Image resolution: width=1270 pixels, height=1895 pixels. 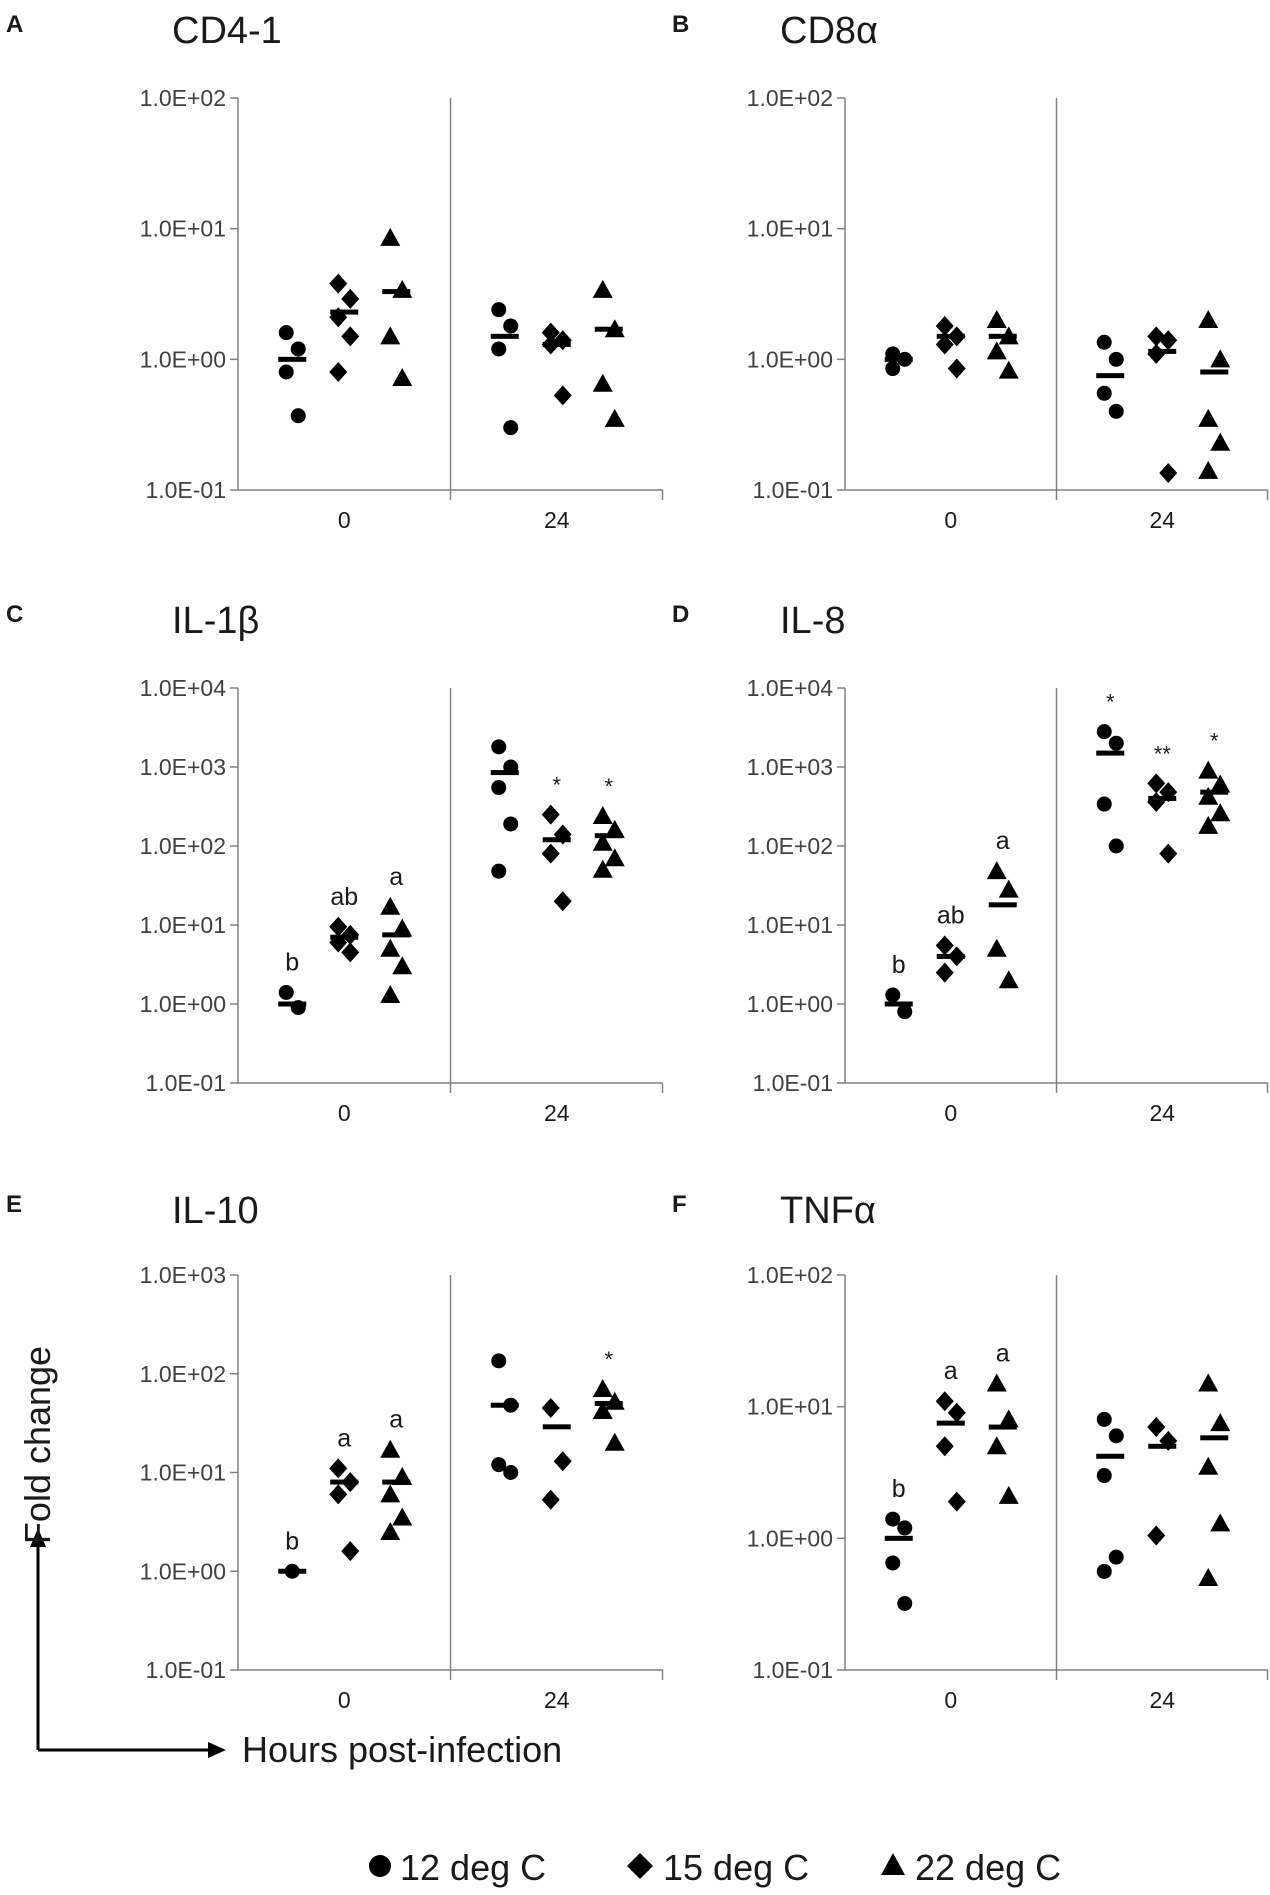 What do you see at coordinates (812, 621) in the screenshot?
I see `panel-title: IL-8` at bounding box center [812, 621].